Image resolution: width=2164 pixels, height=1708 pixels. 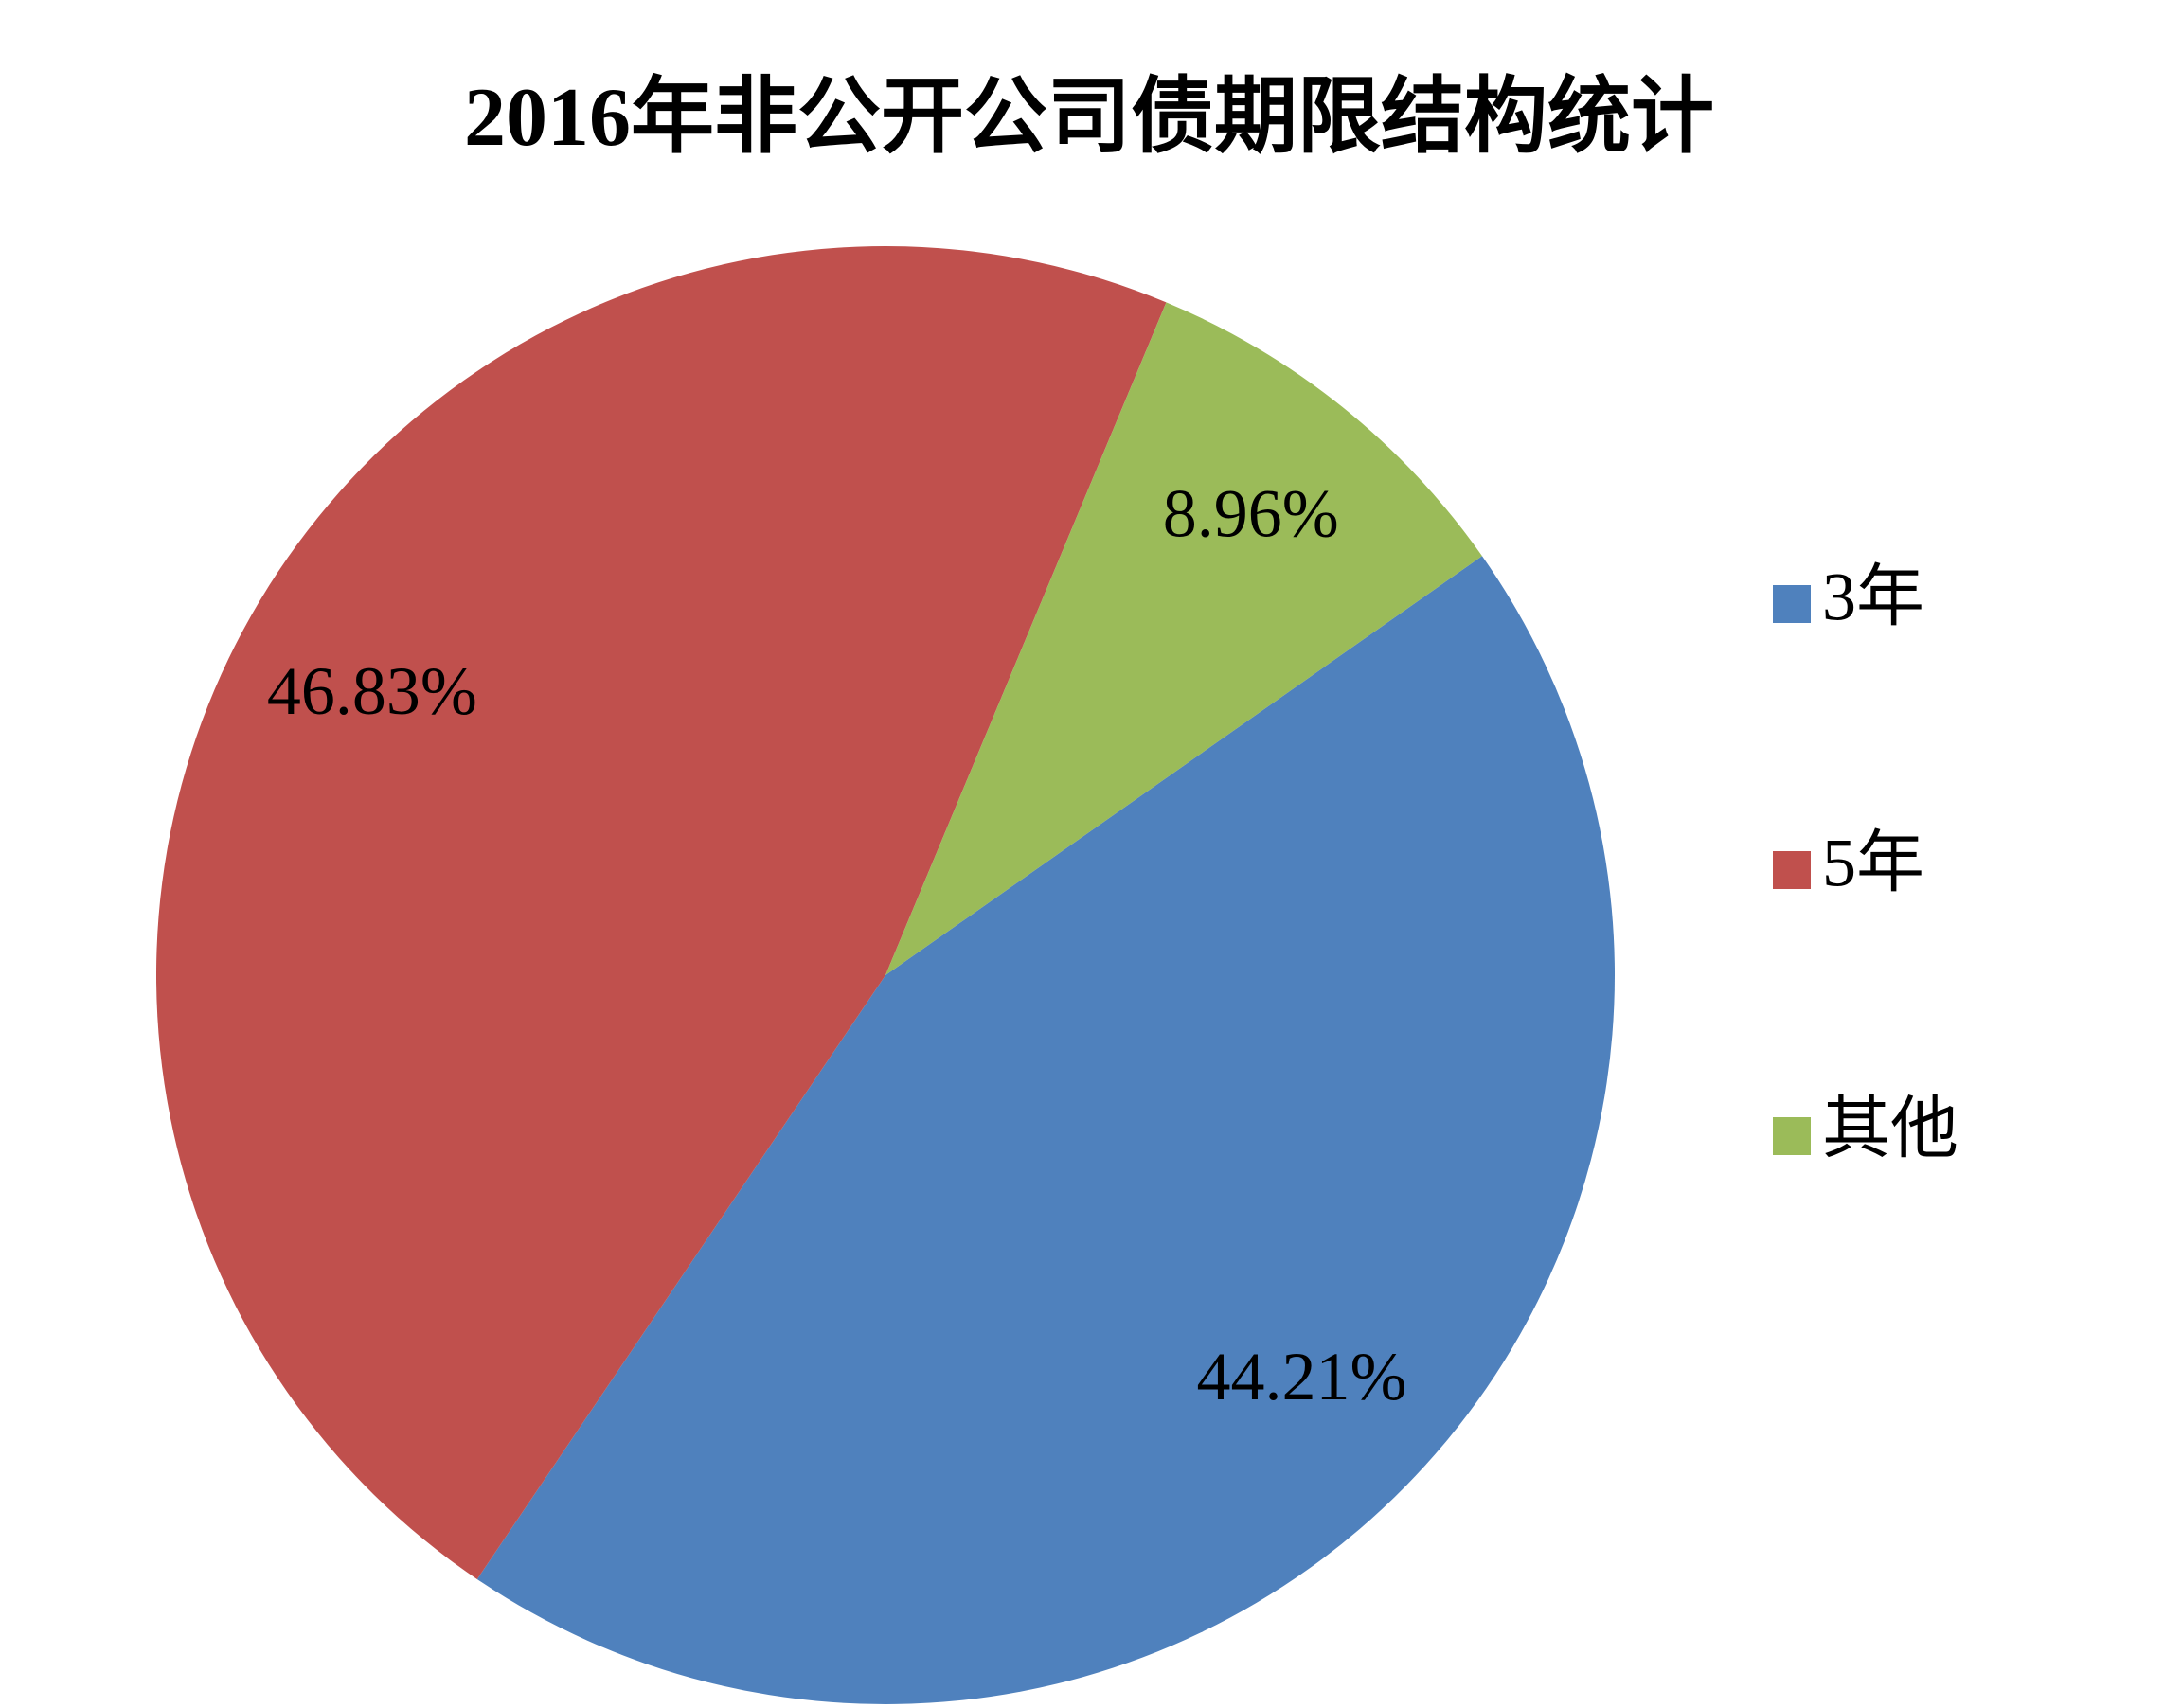 What do you see at coordinates (1089, 118) in the screenshot?
I see `chart-title: 2016年非公开公司债期限结构统计` at bounding box center [1089, 118].